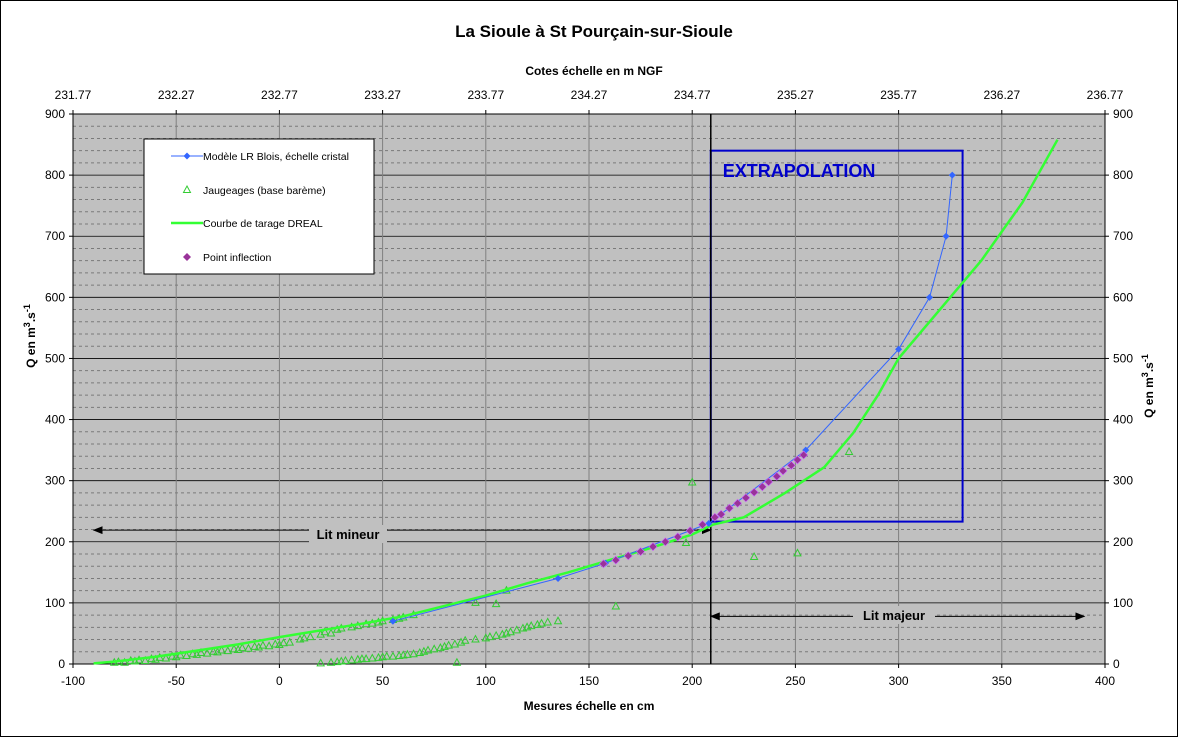 The width and height of the screenshot is (1178, 737). I want to click on y-tick-label: 900, so click(55, 114).